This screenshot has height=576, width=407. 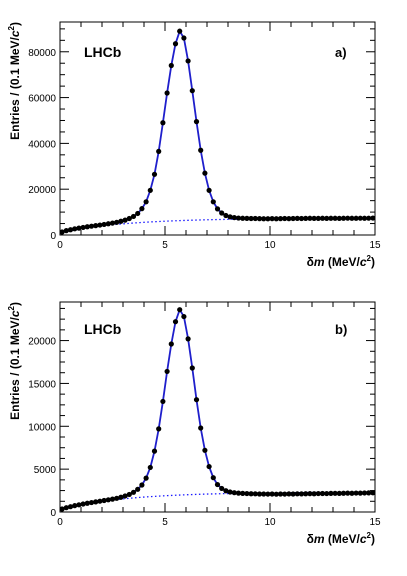 I want to click on x-axis-exp: 2, so click(x=369, y=535).